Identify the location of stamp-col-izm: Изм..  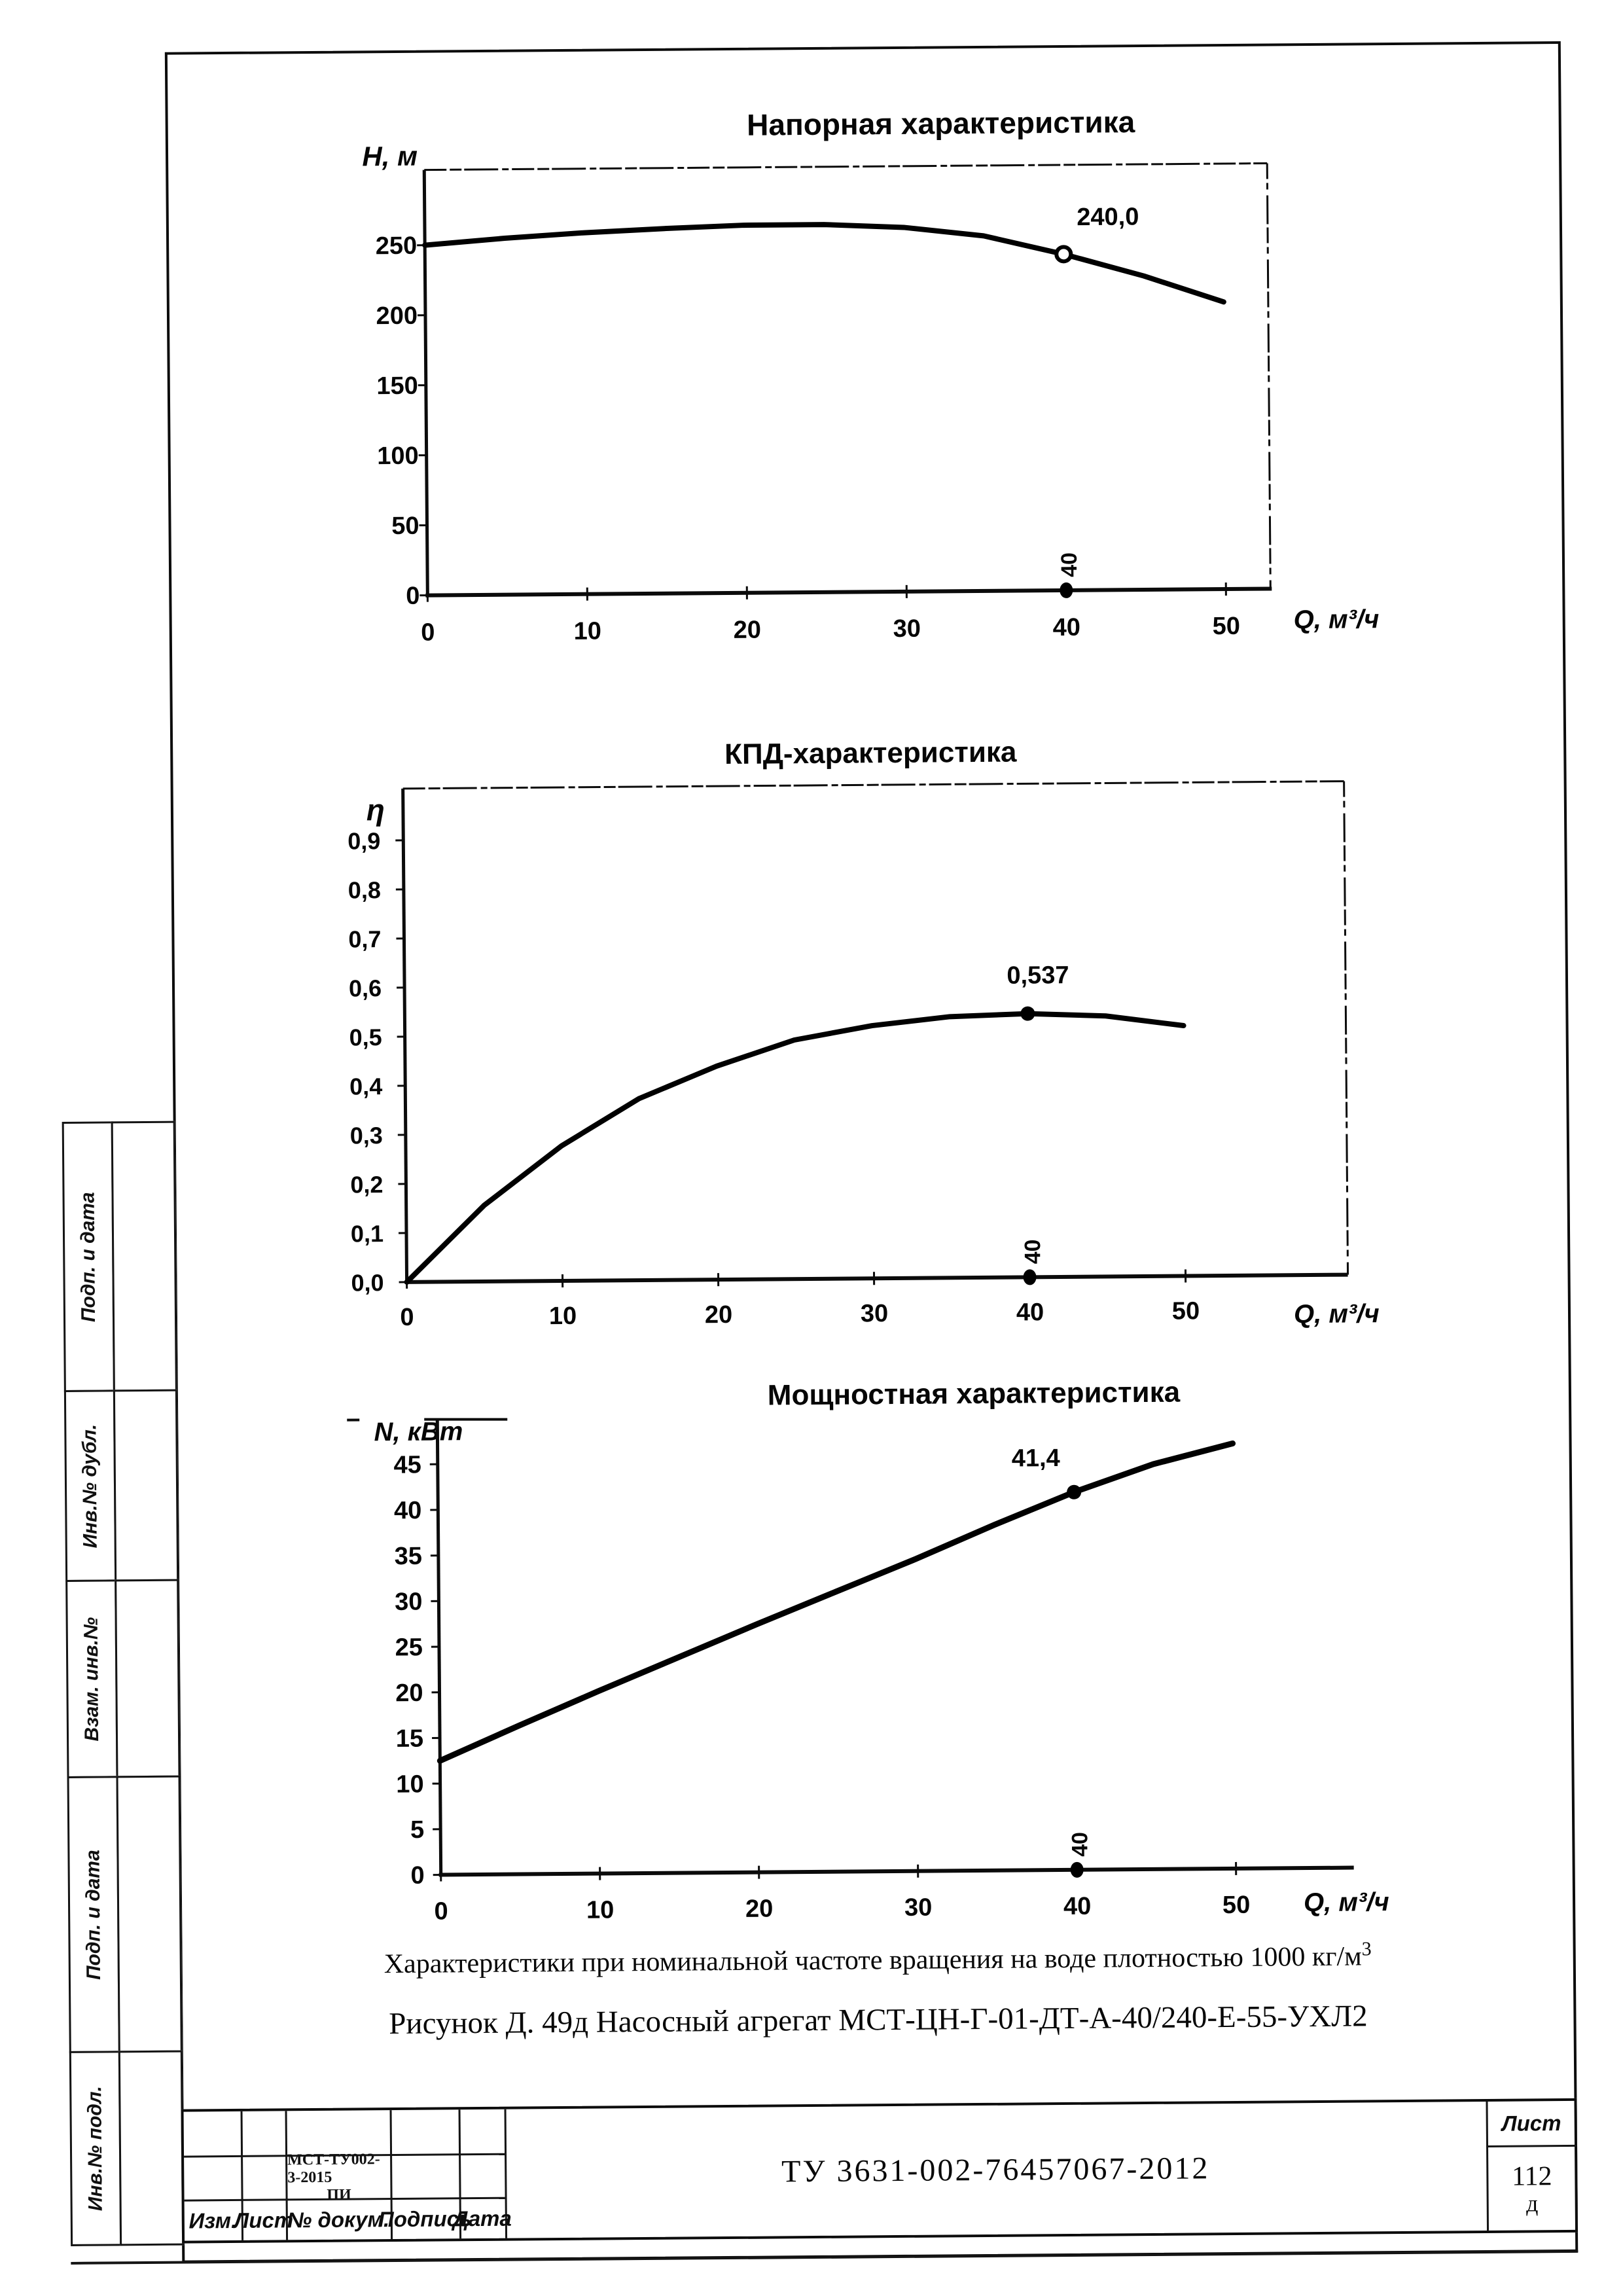
(213, 2220).